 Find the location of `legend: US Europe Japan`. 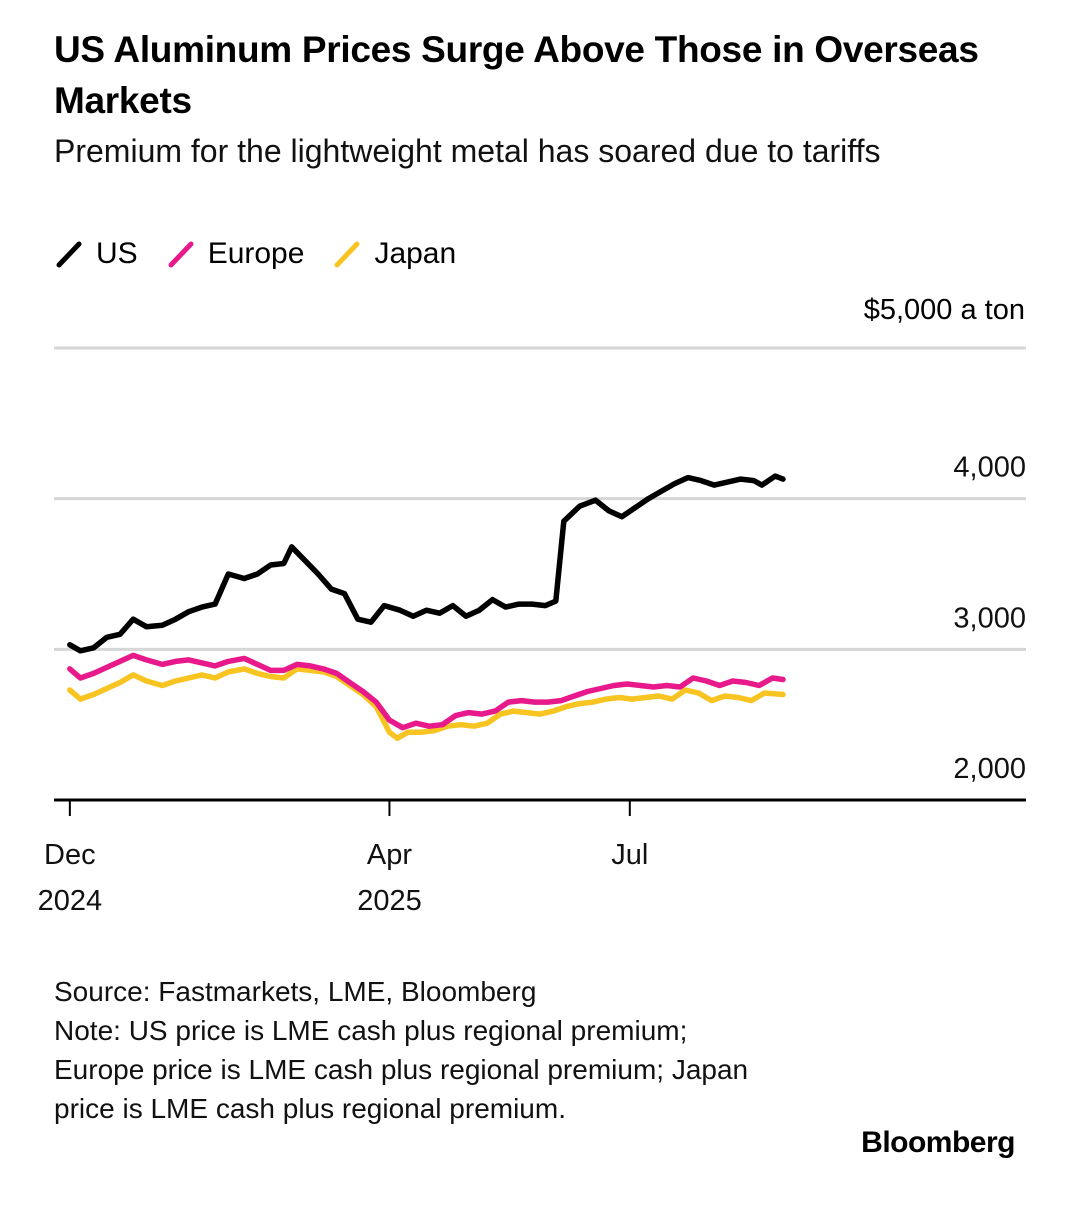

legend: US Europe Japan is located at coordinates (269, 254).